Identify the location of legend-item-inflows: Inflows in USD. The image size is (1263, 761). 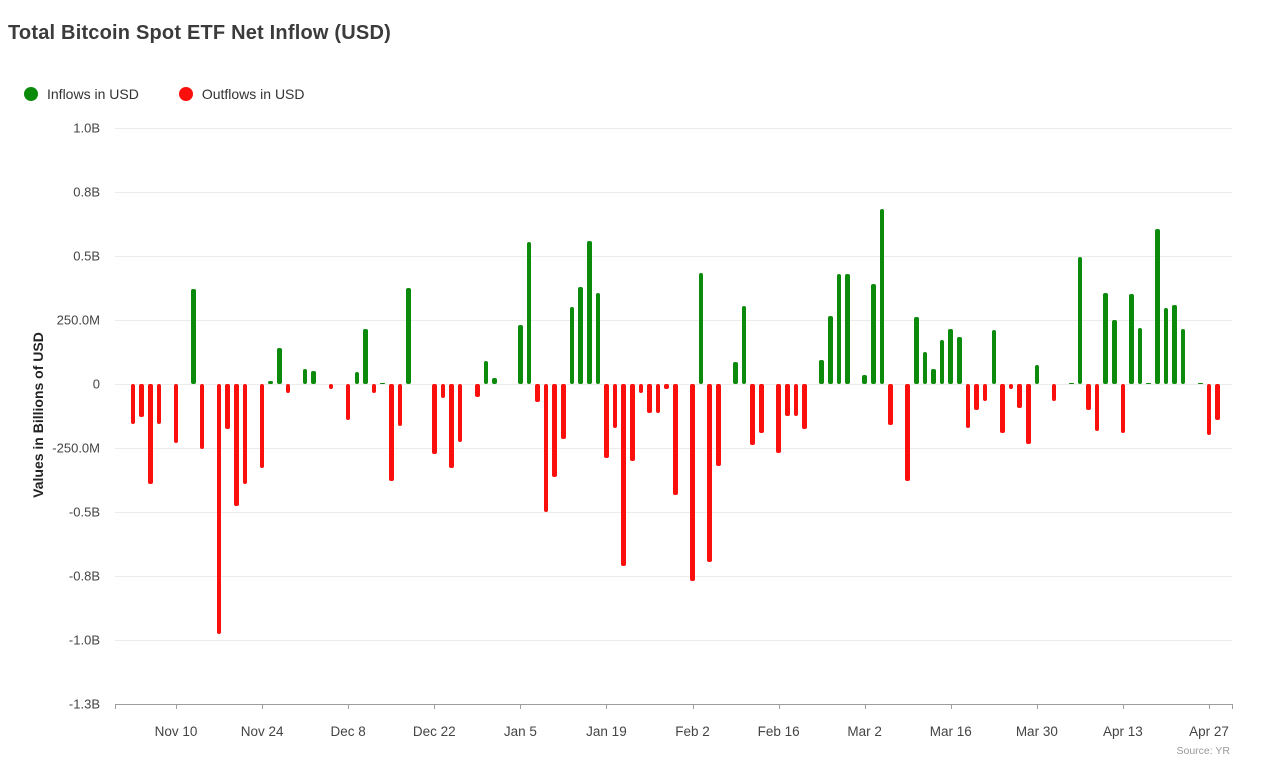
(81, 94).